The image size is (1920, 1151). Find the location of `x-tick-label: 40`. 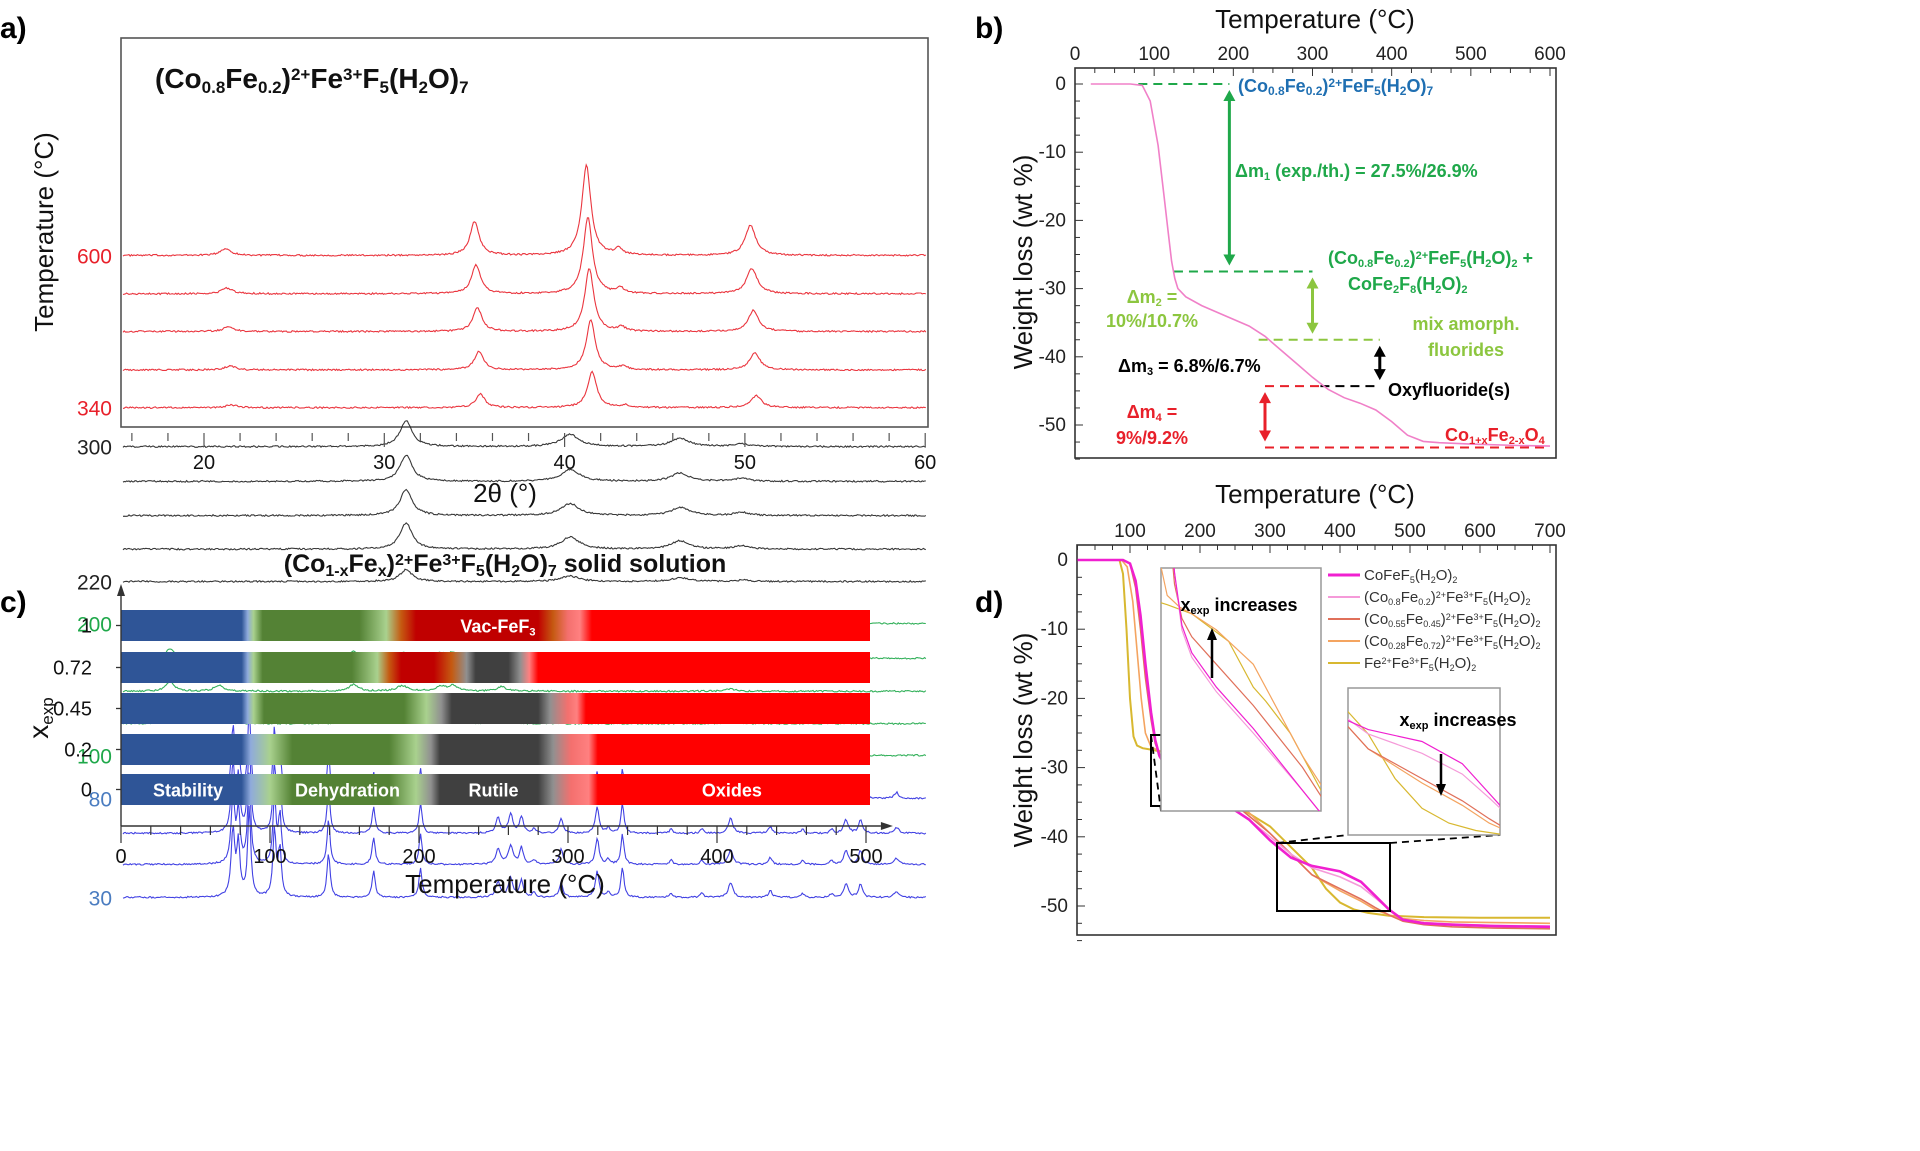

x-tick-label: 40 is located at coordinates (564, 463).